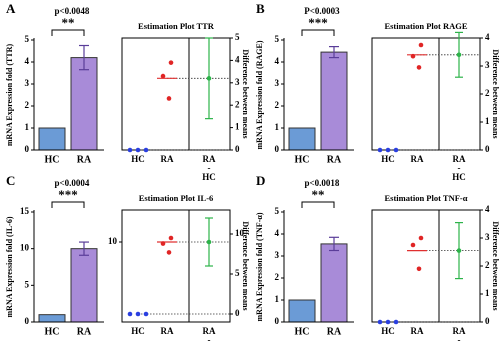  I want to click on chart-title: Estimation Plot RAGE, so click(425, 26).